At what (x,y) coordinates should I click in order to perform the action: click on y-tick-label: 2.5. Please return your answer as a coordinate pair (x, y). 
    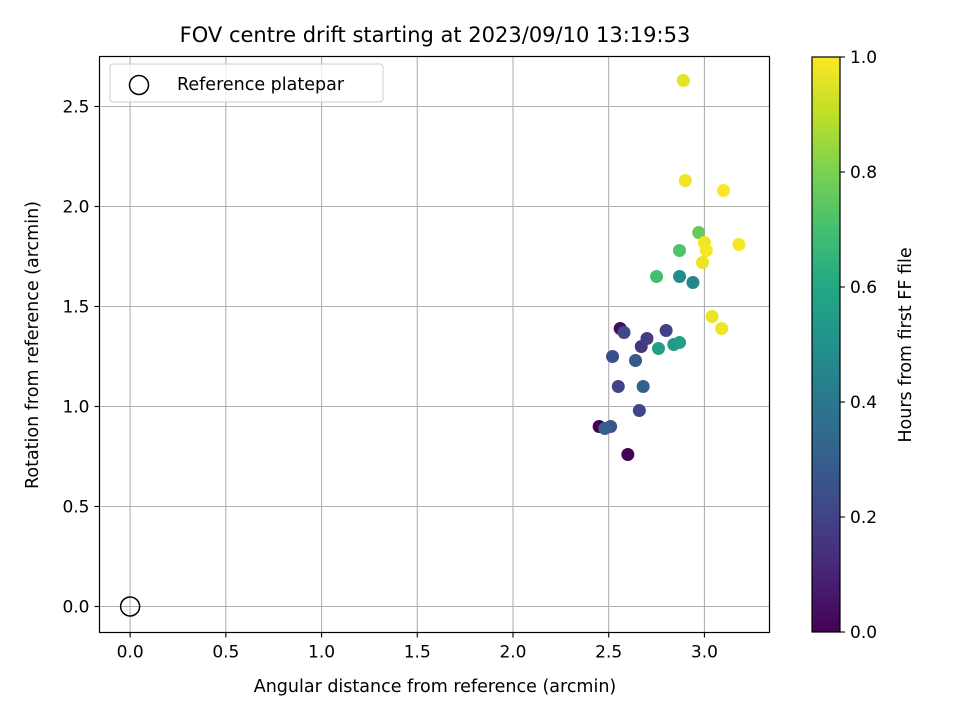
    Looking at the image, I should click on (75, 108).